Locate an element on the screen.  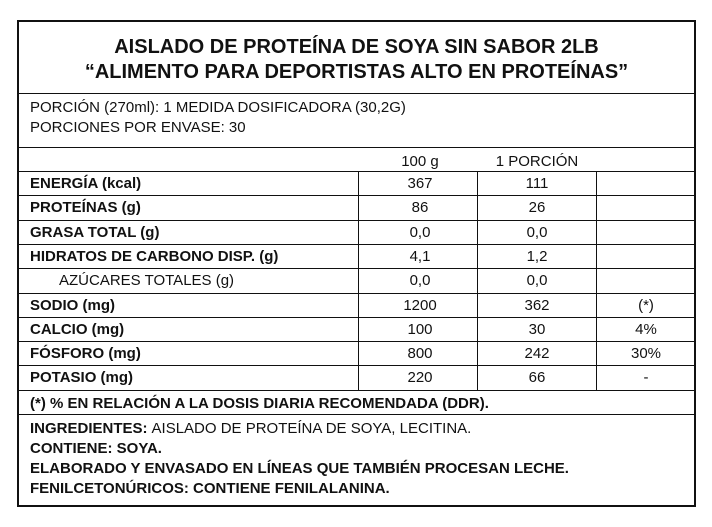
value-100g: 367 is located at coordinates (420, 183).